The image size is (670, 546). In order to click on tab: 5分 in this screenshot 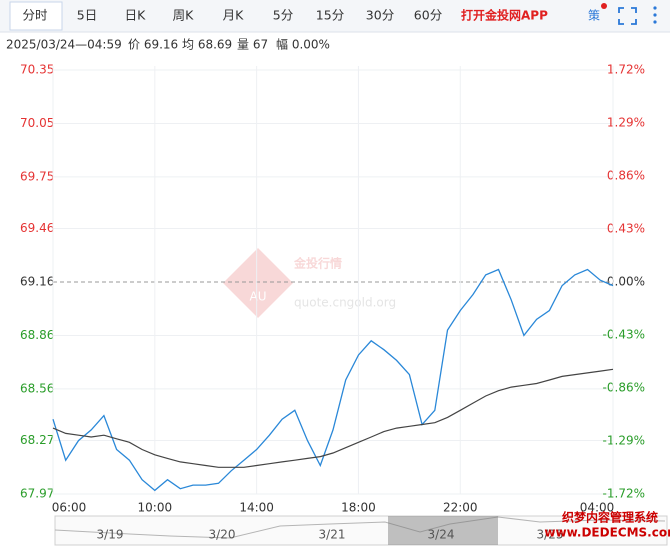, I will do `click(283, 15)`.